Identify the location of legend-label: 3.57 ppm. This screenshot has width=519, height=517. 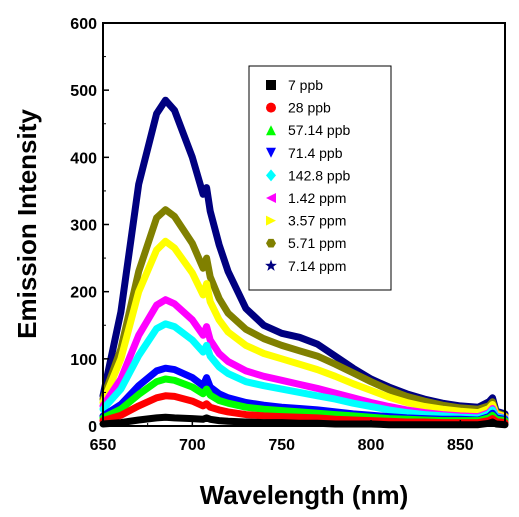
(317, 221).